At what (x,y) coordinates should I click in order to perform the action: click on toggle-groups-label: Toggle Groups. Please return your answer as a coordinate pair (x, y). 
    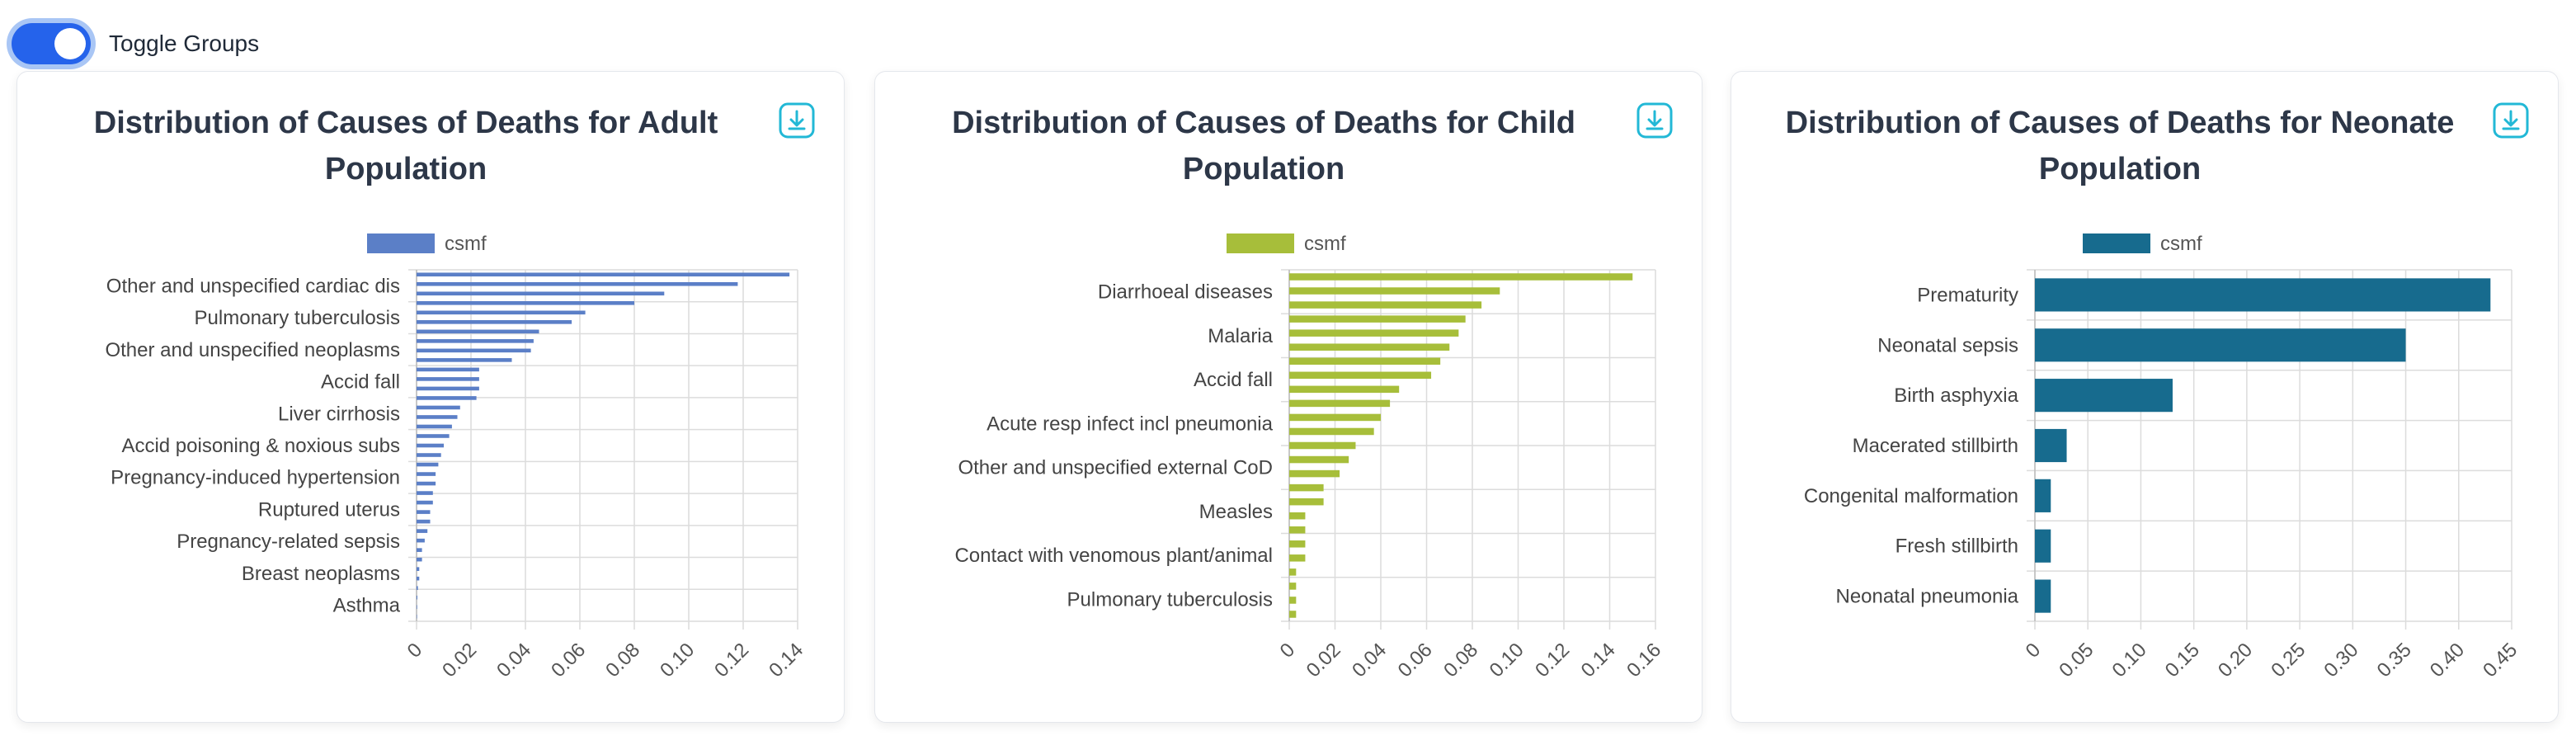
    Looking at the image, I should click on (184, 43).